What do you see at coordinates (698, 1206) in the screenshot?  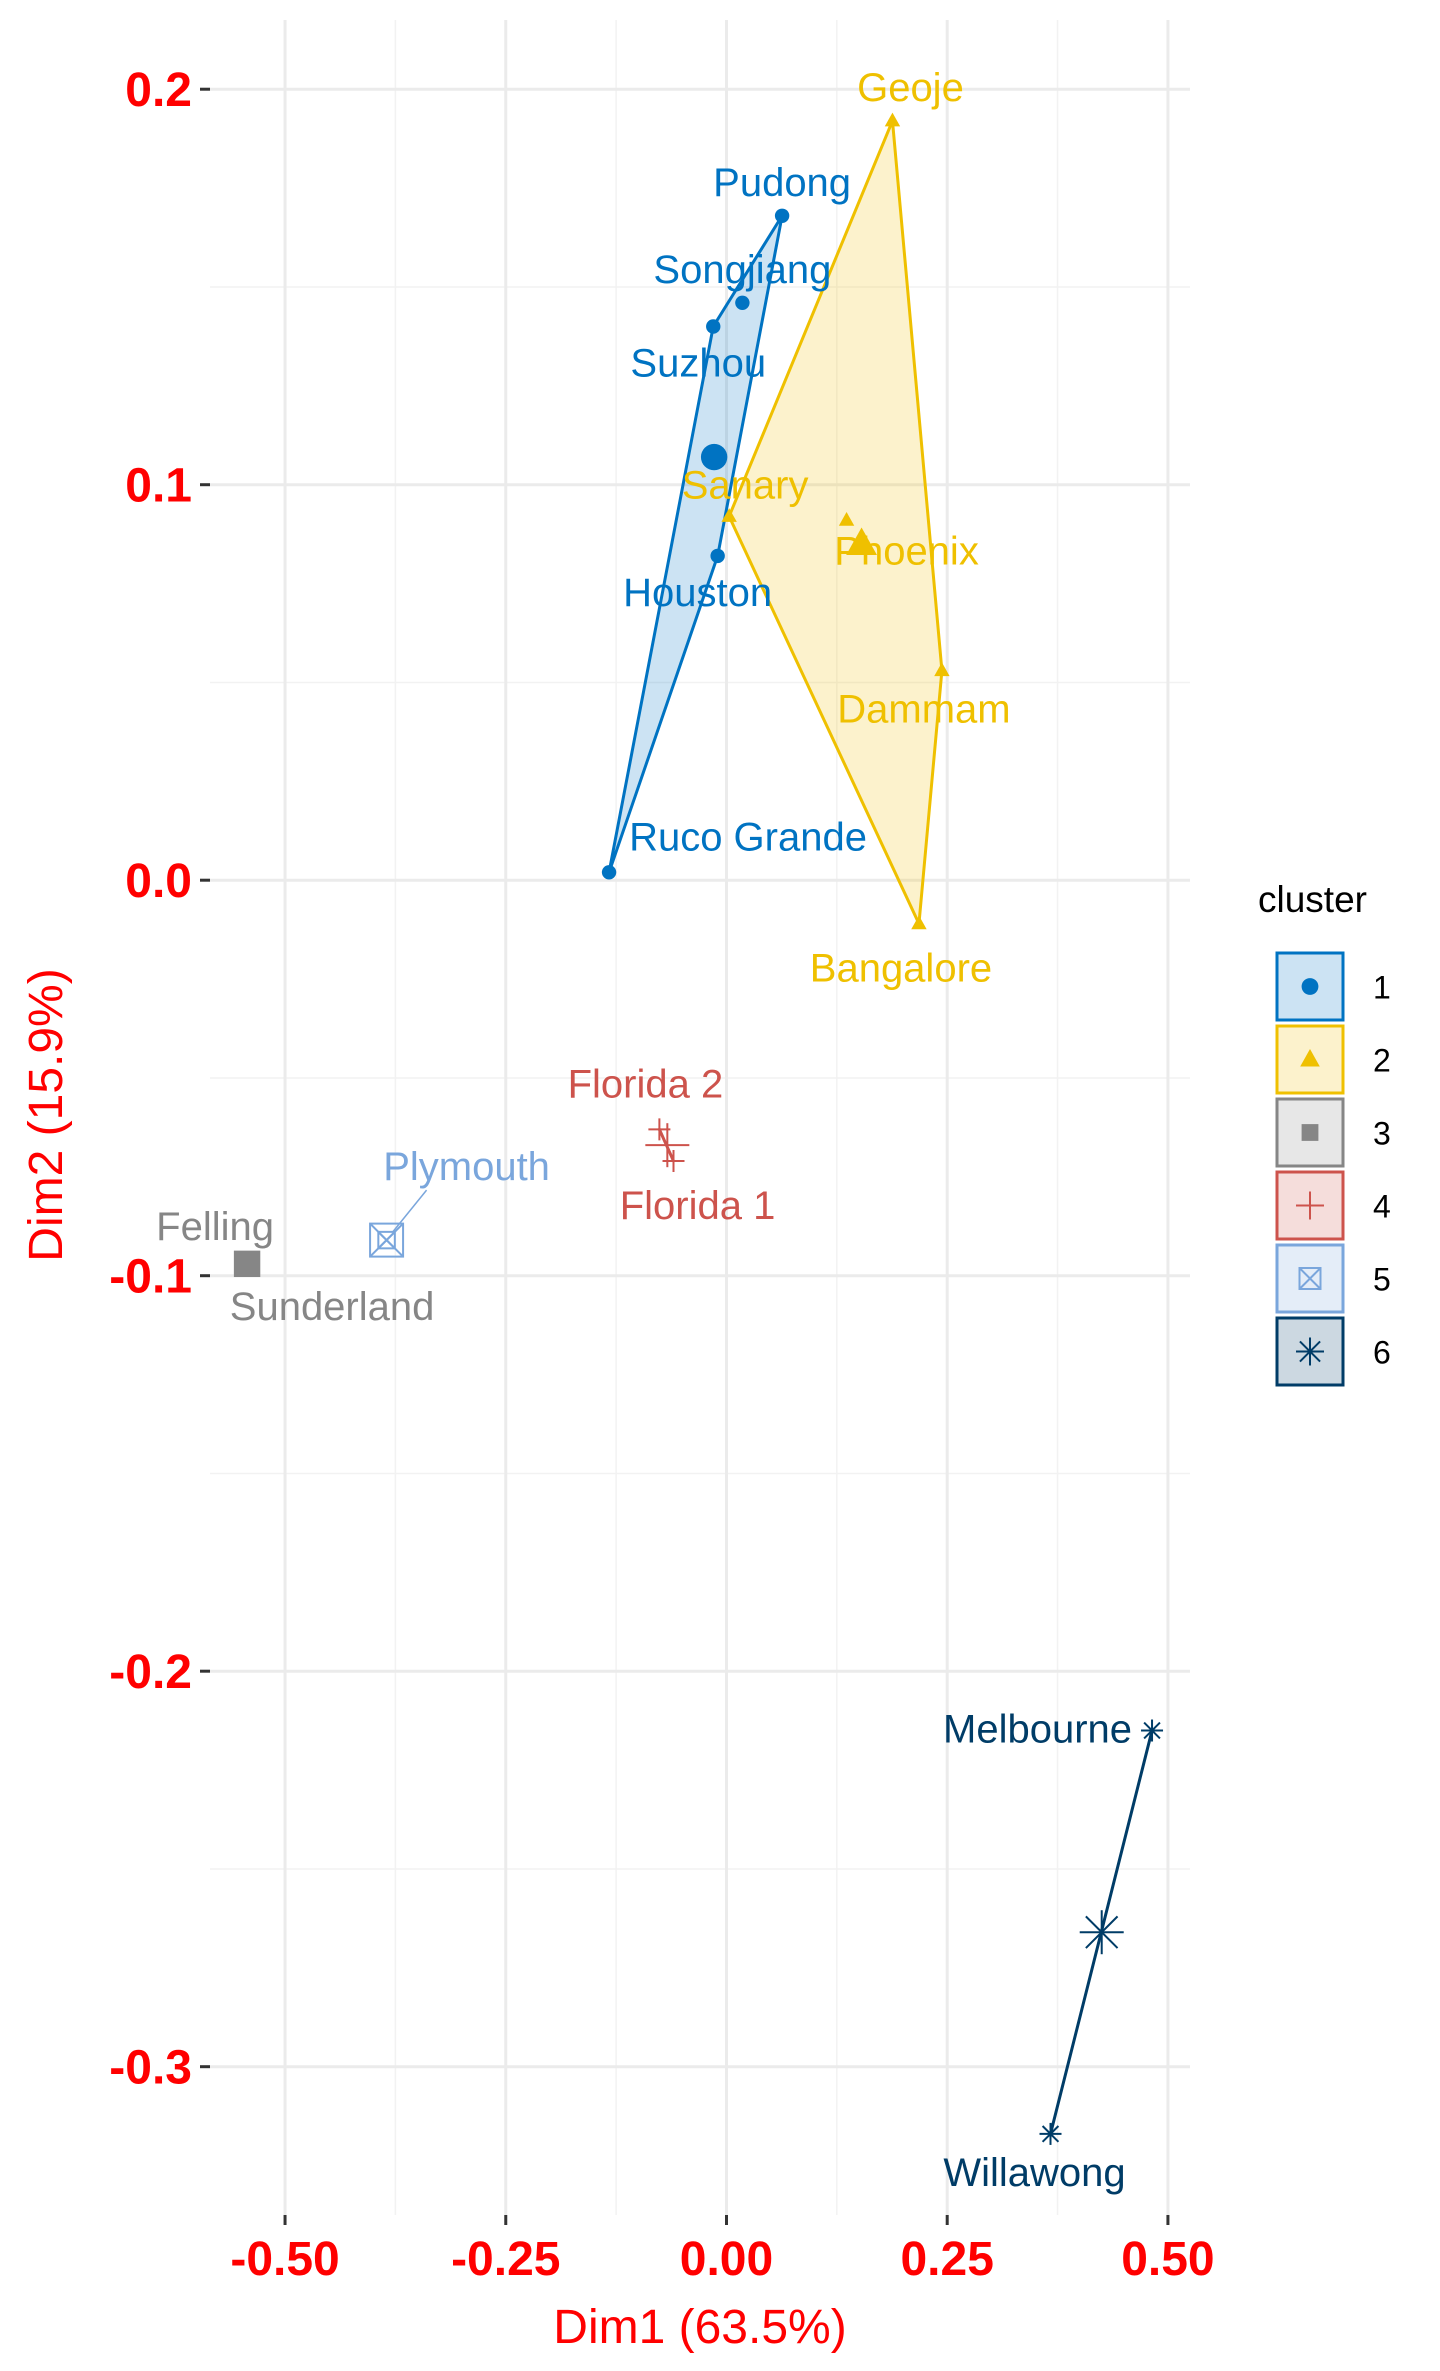 I see `point-label: Florida 1` at bounding box center [698, 1206].